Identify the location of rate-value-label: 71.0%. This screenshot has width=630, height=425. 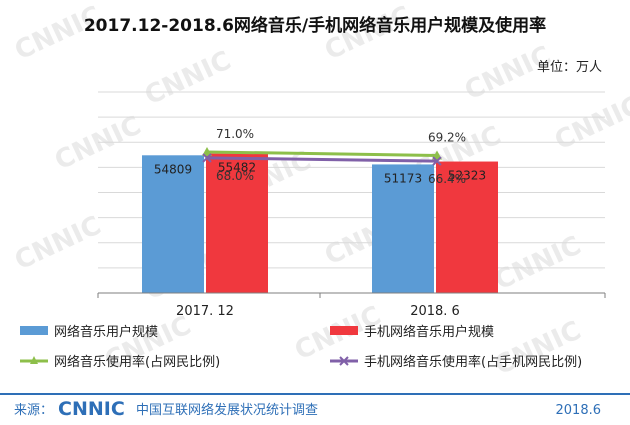
(235, 134).